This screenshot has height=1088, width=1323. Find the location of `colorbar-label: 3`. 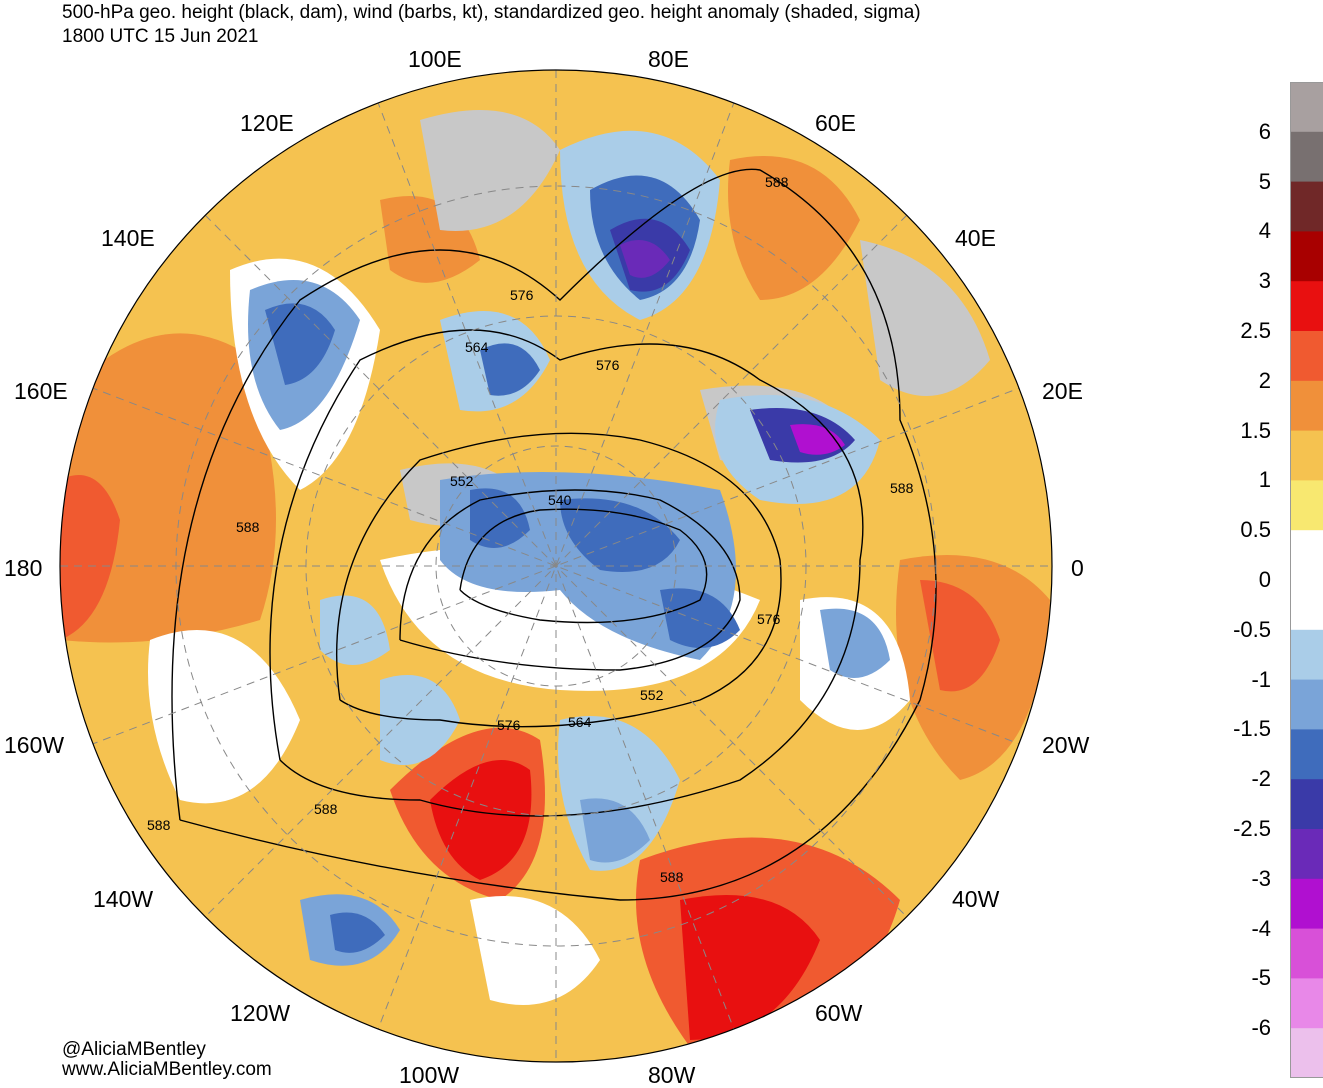

colorbar-label: 3 is located at coordinates (1236, 281).